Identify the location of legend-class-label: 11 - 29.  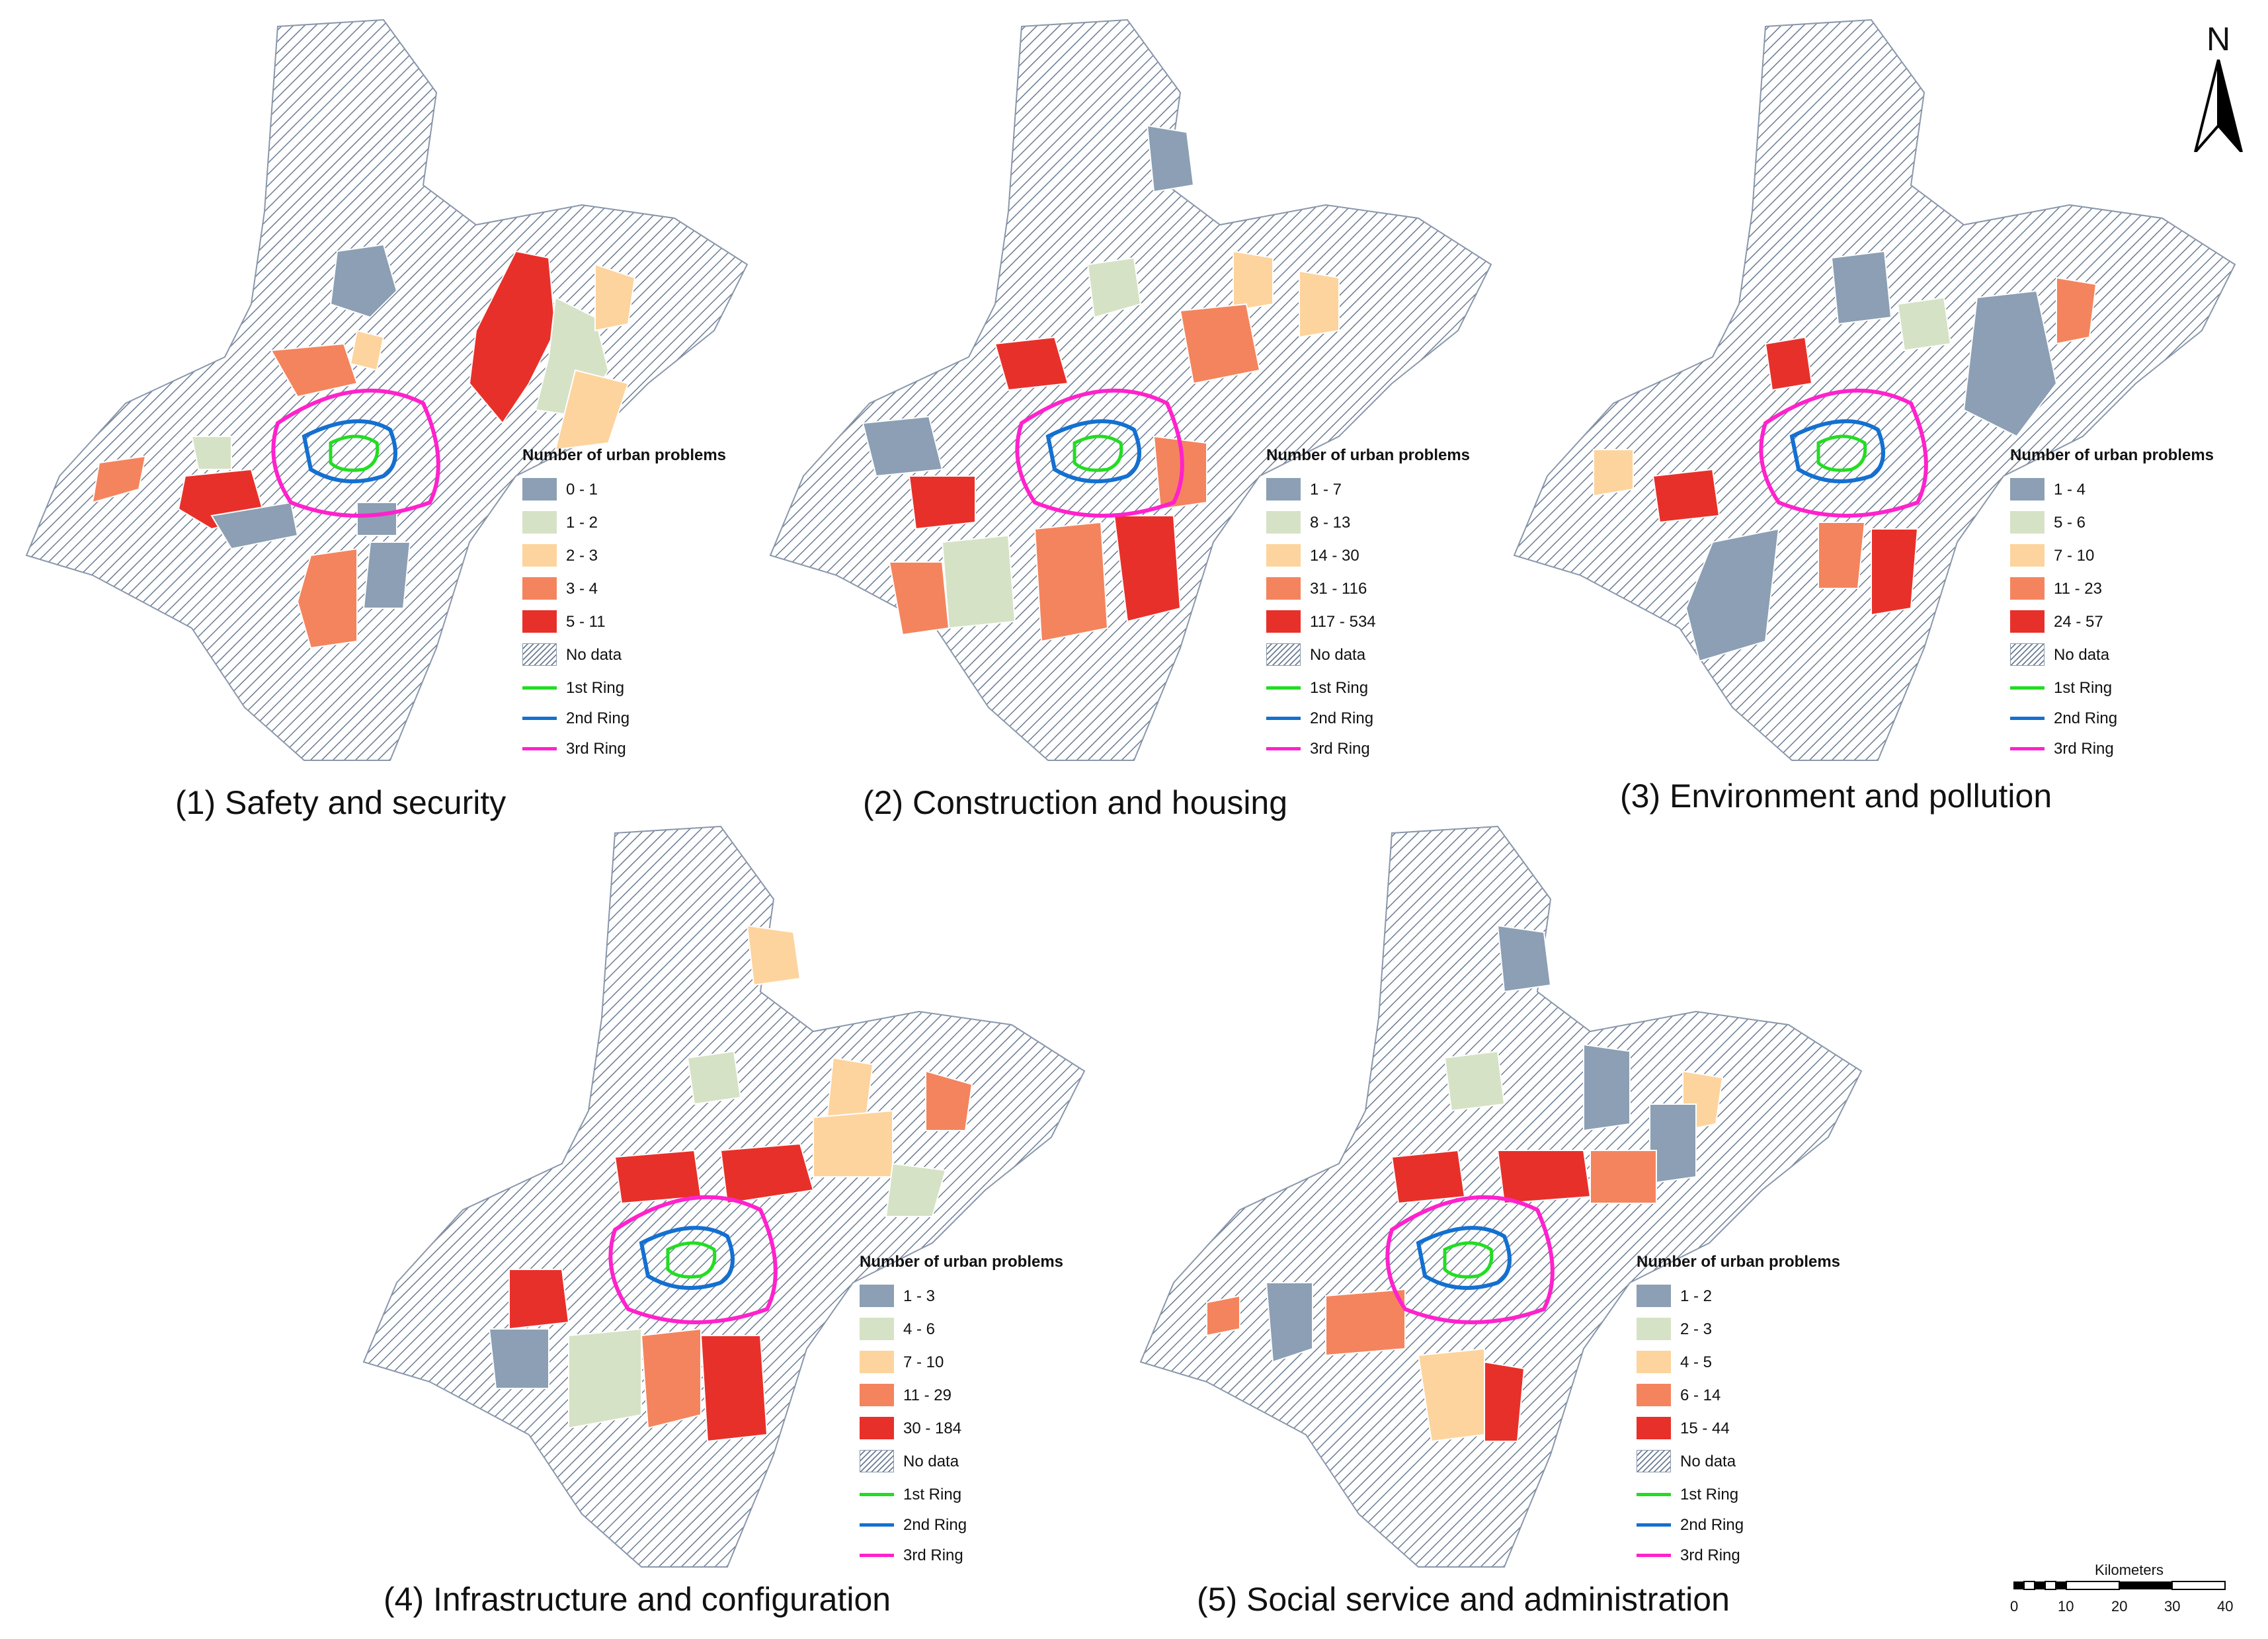
(927, 1395).